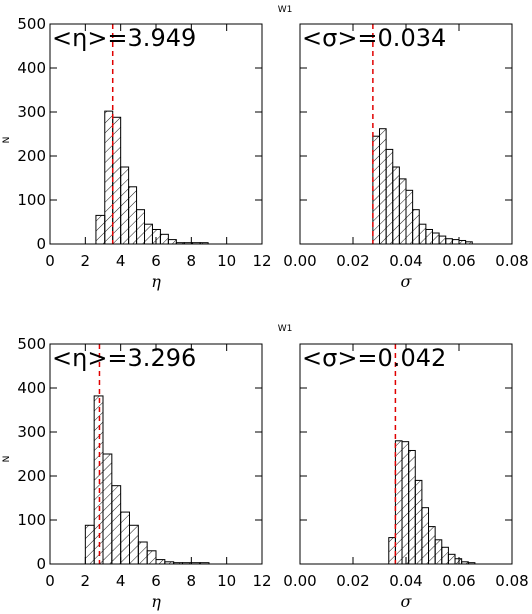 This screenshot has width=532, height=614. What do you see at coordinates (374, 38) in the screenshot?
I see `mean-annotation: <σ>=0.034` at bounding box center [374, 38].